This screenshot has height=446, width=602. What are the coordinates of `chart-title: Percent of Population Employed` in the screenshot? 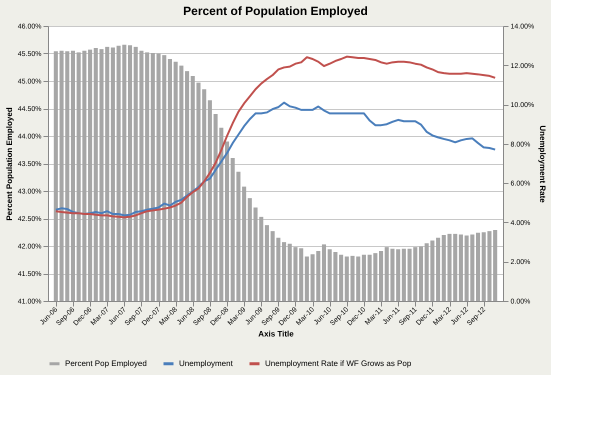 It's located at (275, 11).